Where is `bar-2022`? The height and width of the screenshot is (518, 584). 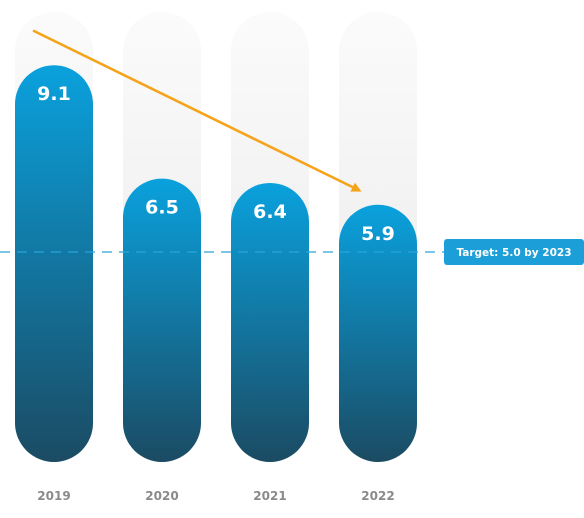 bar-2022 is located at coordinates (378, 333).